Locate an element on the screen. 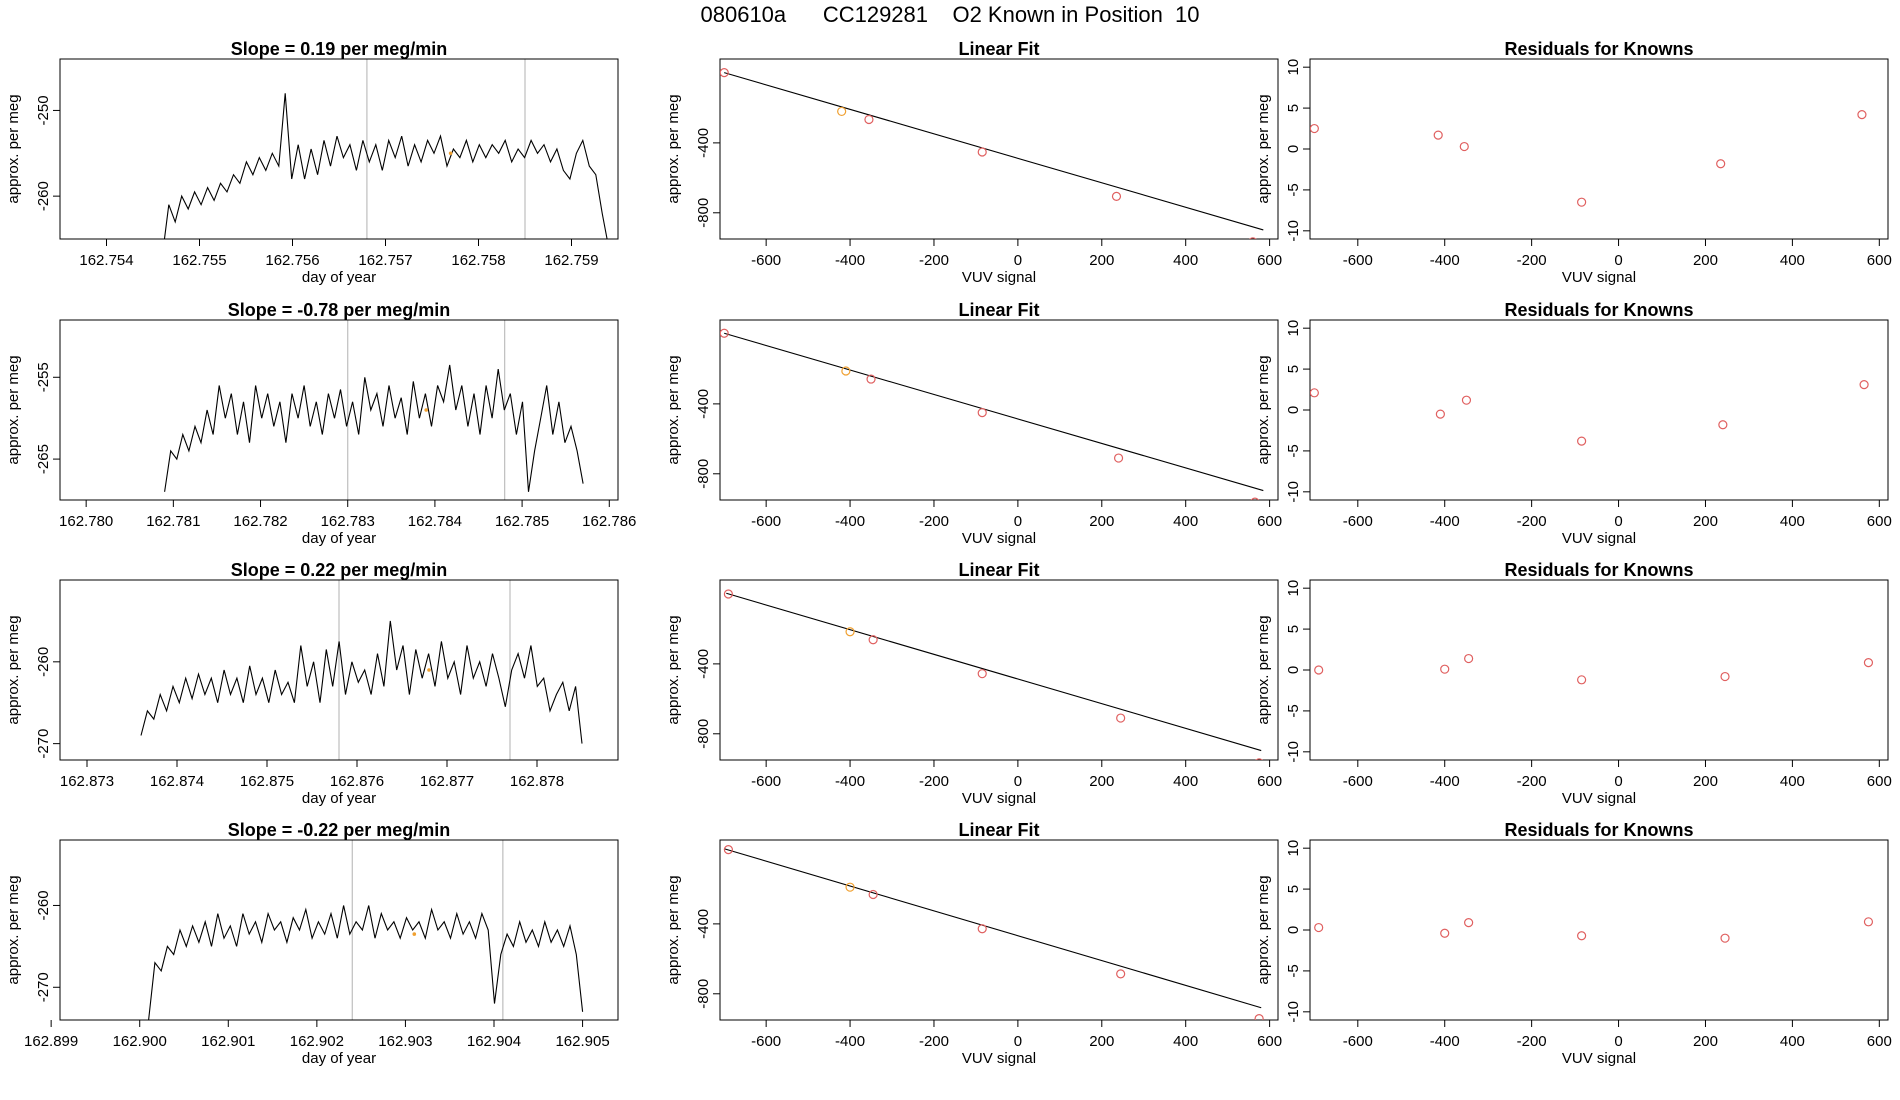 This screenshot has width=1900, height=1100. x-tick-label: 162.785 is located at coordinates (522, 521).